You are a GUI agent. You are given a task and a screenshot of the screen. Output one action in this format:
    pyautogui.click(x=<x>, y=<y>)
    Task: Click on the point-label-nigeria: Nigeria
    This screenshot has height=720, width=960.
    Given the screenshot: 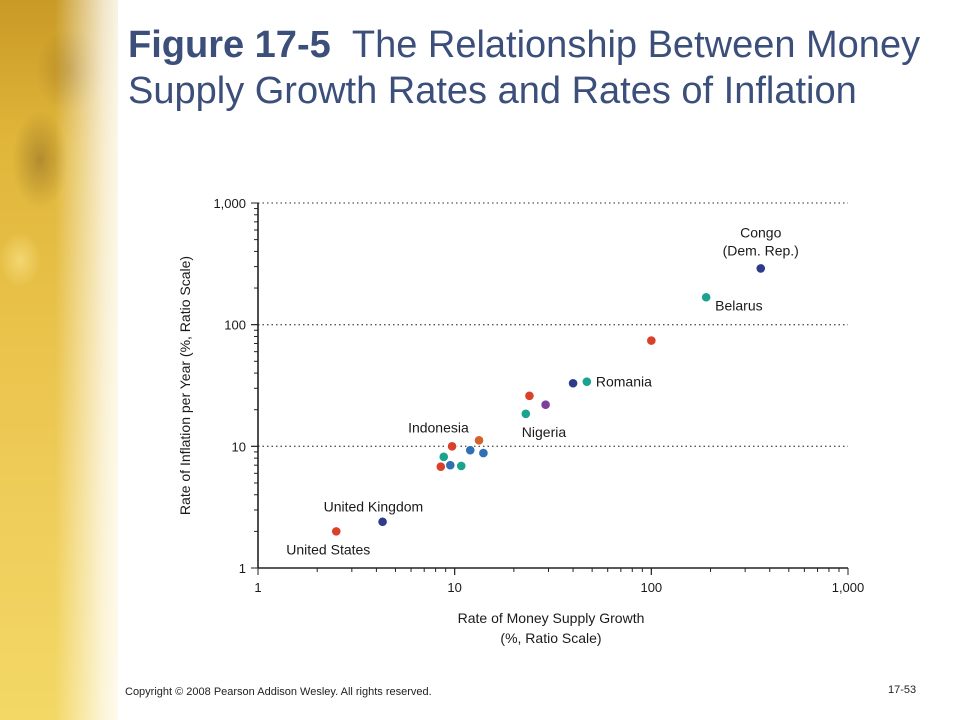 What is the action you would take?
    pyautogui.click(x=544, y=432)
    